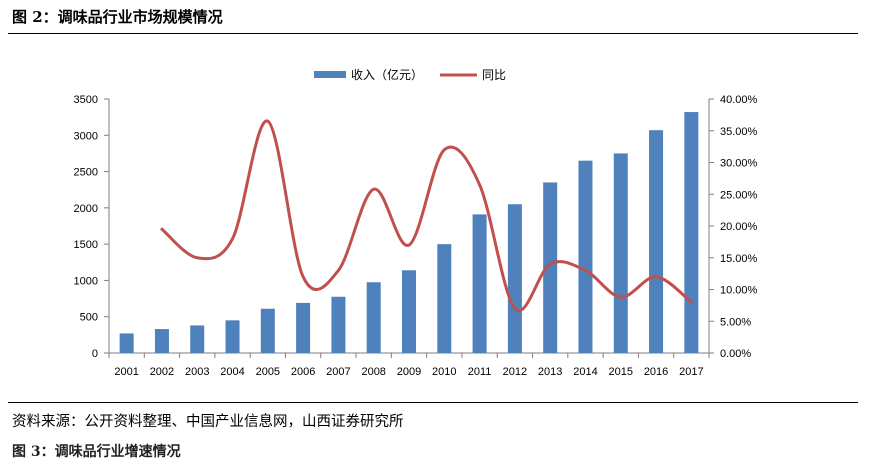 This screenshot has height=461, width=870. Describe the element at coordinates (96, 451) in the screenshot. I see `next-figure-caption: 图 3：调味品行业增速情况` at that location.